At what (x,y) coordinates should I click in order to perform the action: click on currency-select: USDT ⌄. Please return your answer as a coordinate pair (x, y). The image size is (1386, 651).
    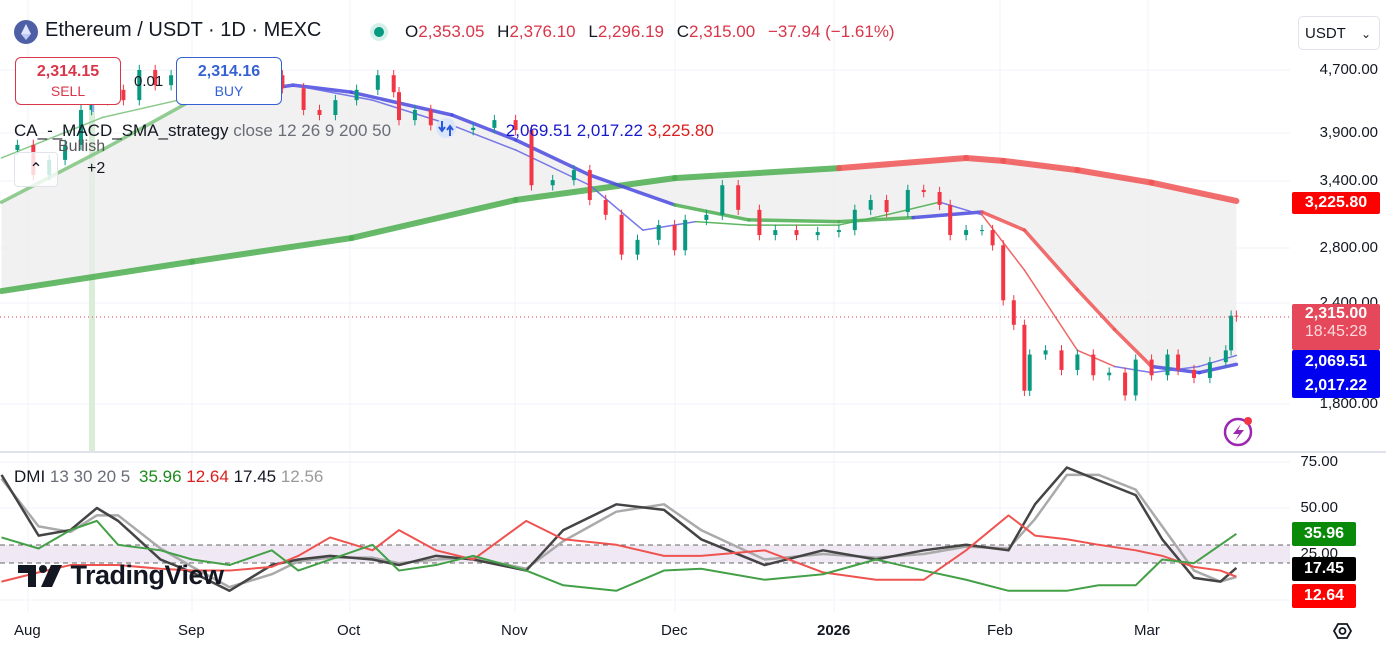
    Looking at the image, I should click on (1339, 33).